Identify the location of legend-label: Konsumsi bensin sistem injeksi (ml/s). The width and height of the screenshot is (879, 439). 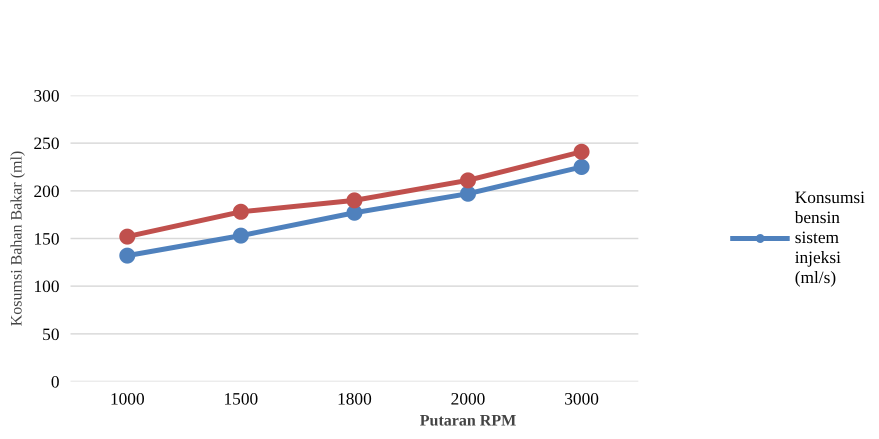
(829, 238).